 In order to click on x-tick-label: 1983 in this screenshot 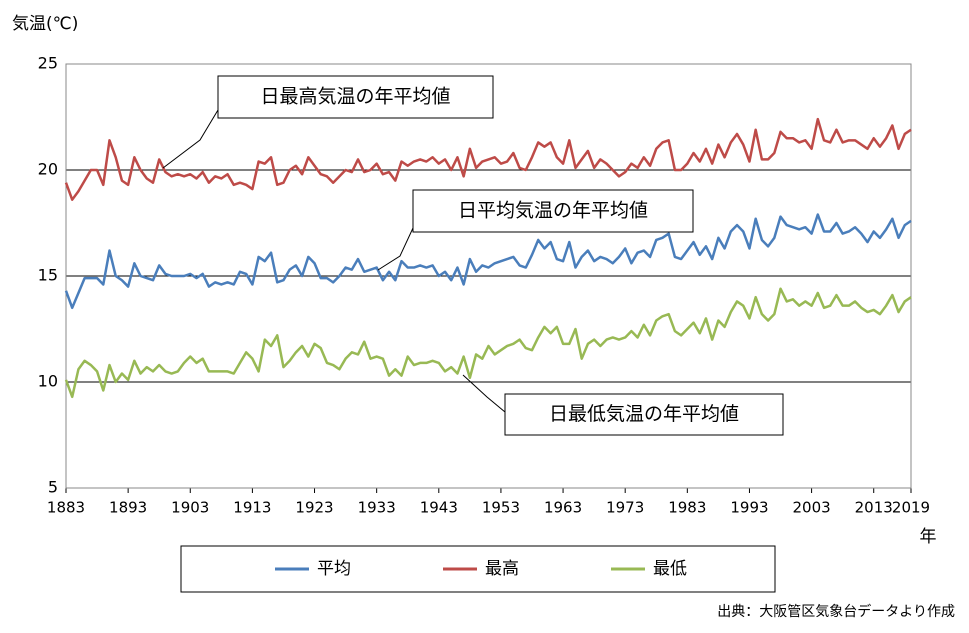, I will do `click(687, 508)`.